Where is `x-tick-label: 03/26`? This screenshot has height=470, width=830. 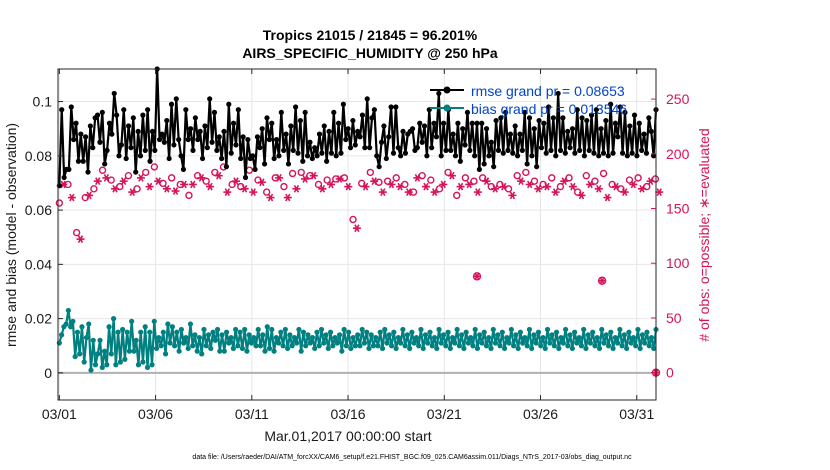 x-tick-label: 03/26 is located at coordinates (540, 414).